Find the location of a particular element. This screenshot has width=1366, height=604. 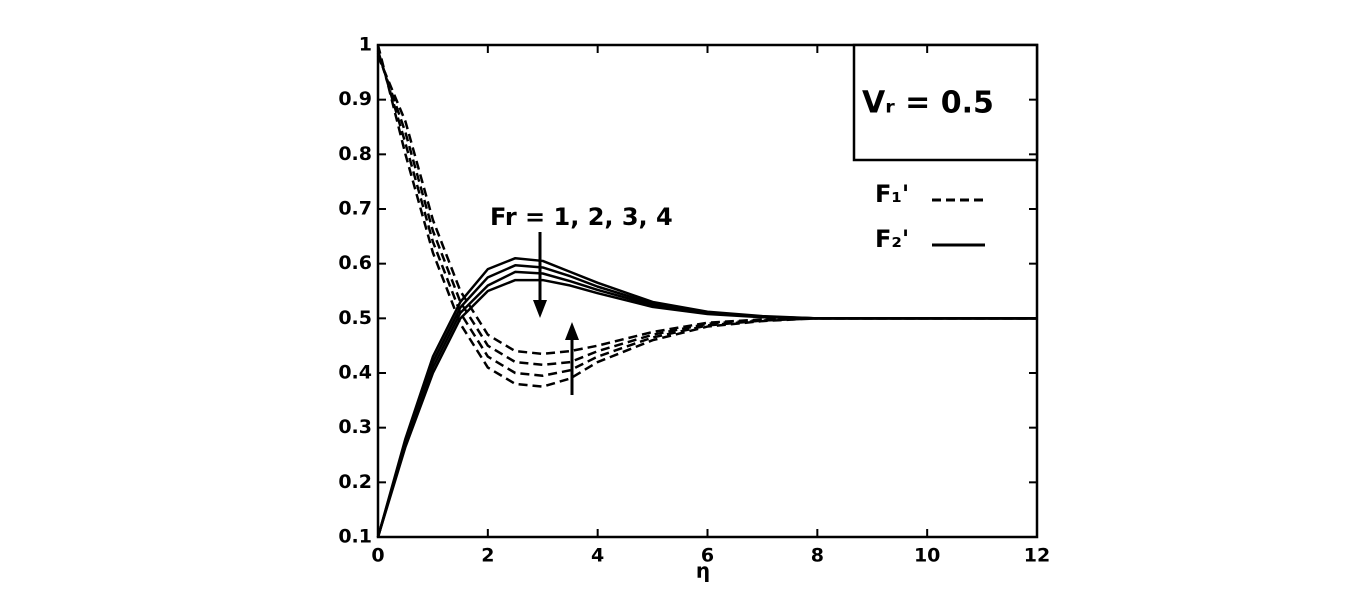

y-tick-label: 0.6 is located at coordinates (355, 263).